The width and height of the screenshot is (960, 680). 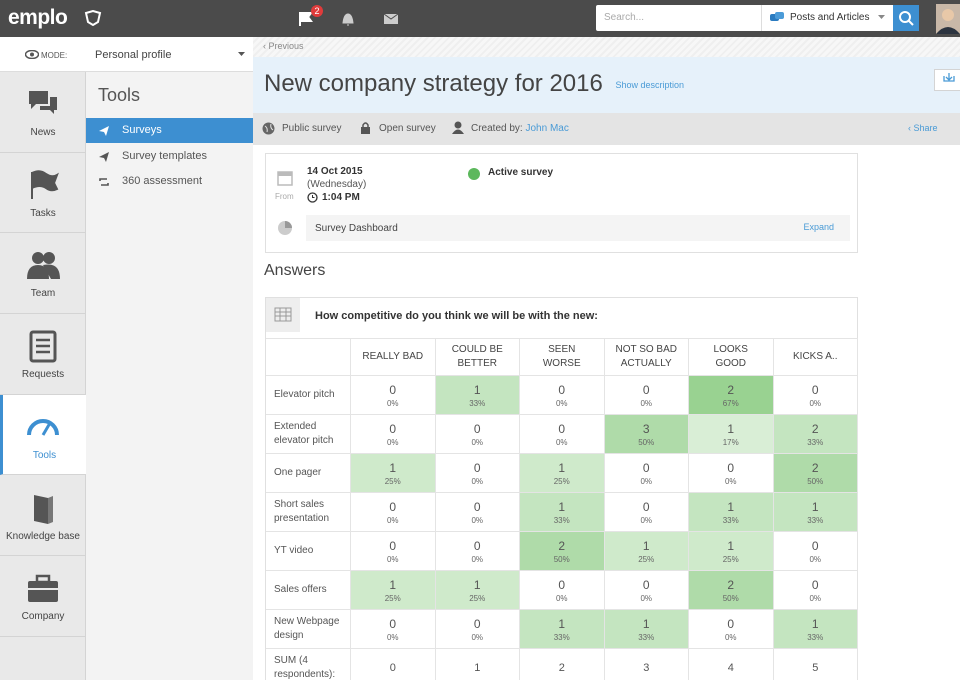 I want to click on logo-icon, so click(x=93, y=18).